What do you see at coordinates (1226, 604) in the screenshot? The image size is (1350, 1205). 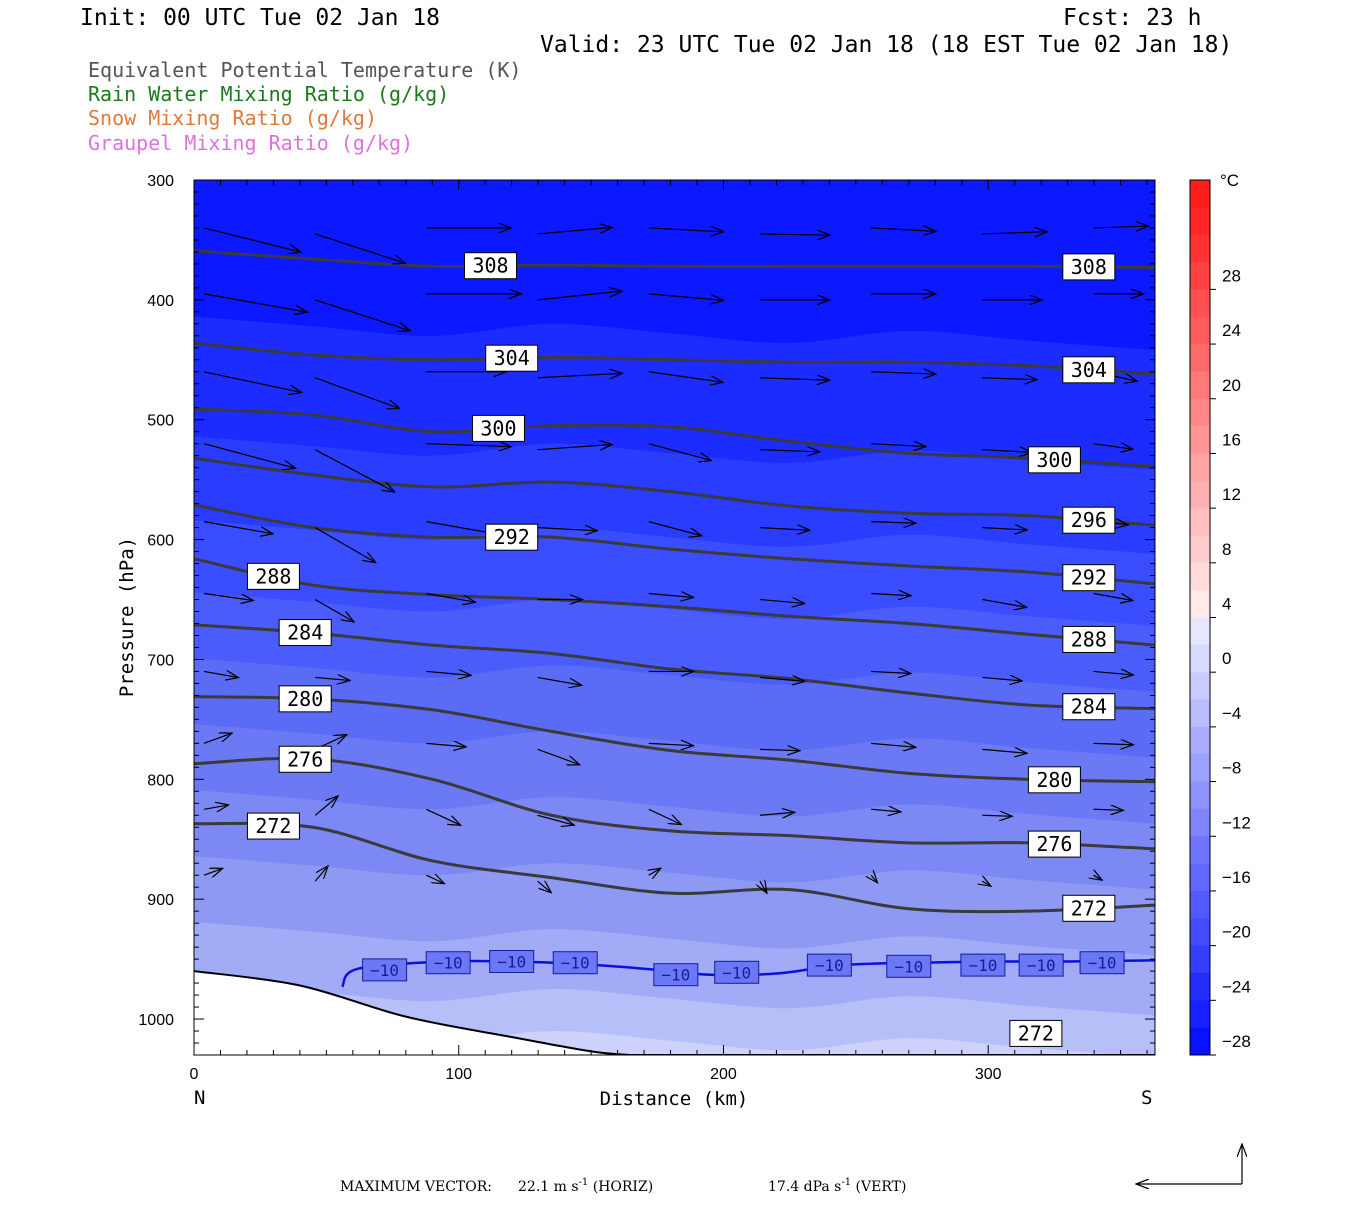 I see `colorbar-label: 4` at bounding box center [1226, 604].